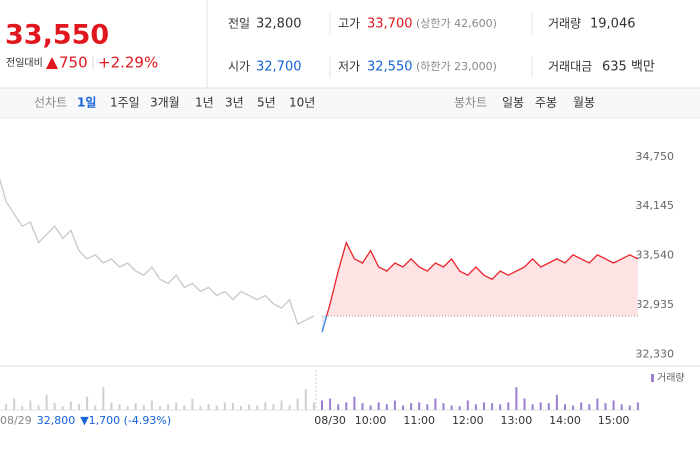 This screenshot has height=454, width=700. I want to click on y-tick-label: 34,750, so click(655, 156).